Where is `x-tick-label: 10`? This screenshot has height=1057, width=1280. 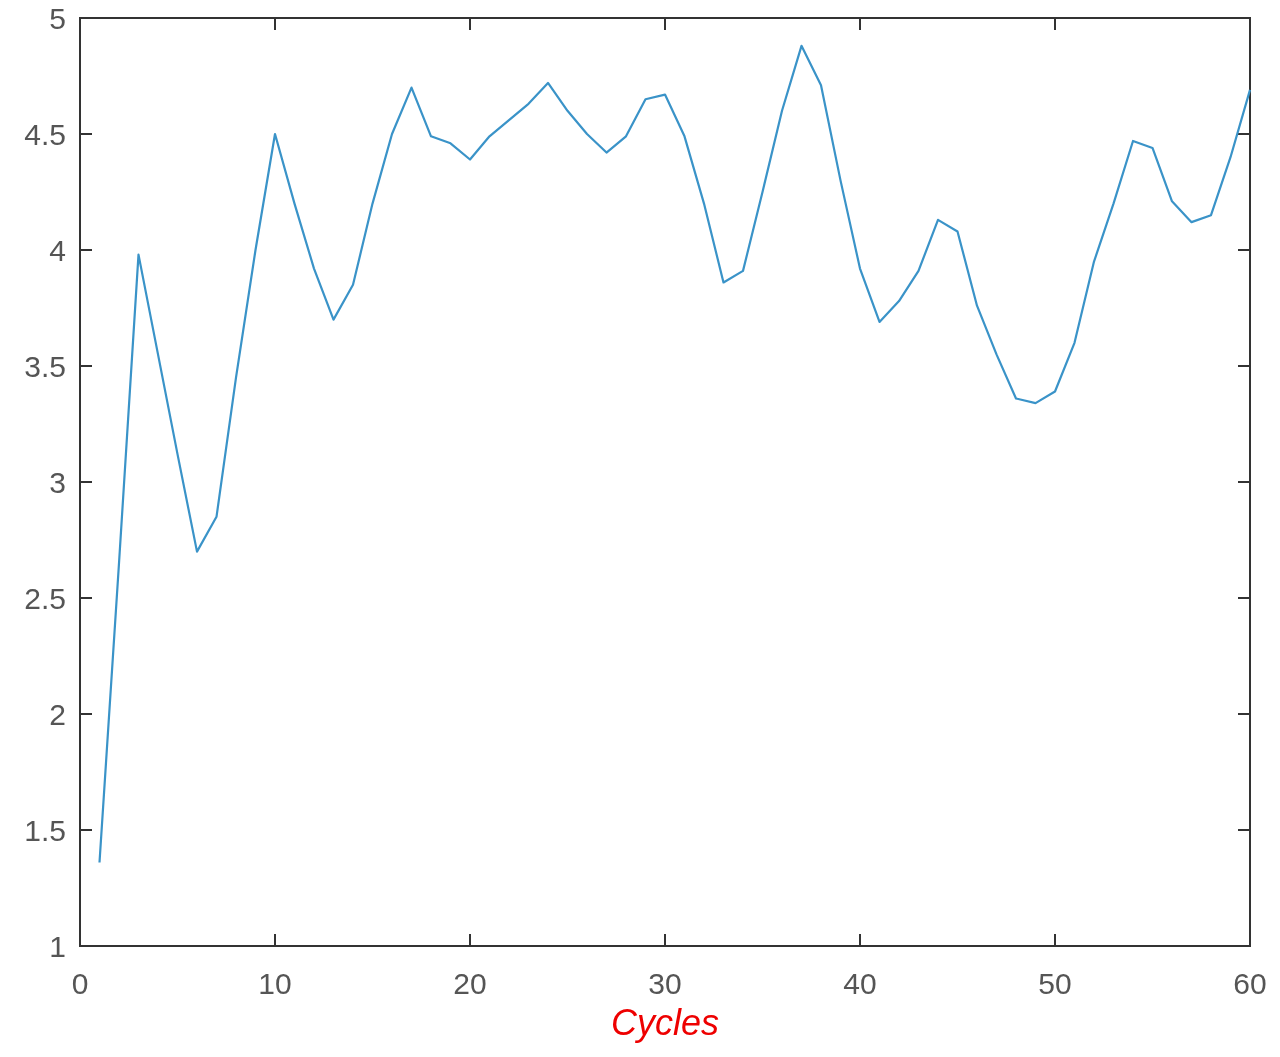
x-tick-label: 10 is located at coordinates (275, 983).